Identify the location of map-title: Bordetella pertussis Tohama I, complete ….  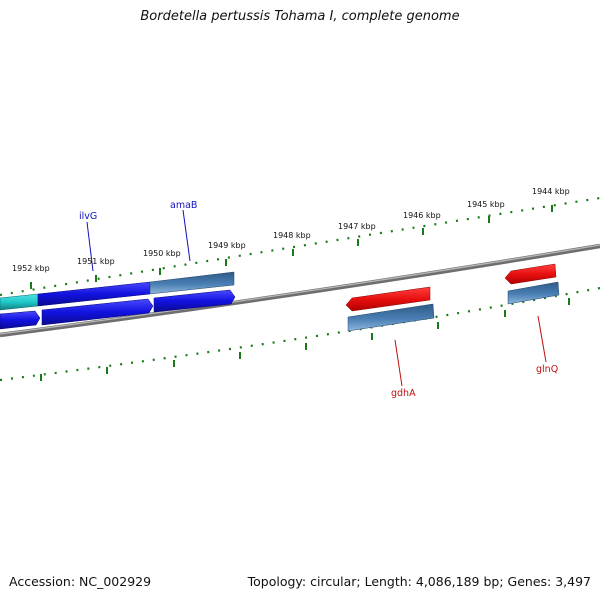
(300, 16).